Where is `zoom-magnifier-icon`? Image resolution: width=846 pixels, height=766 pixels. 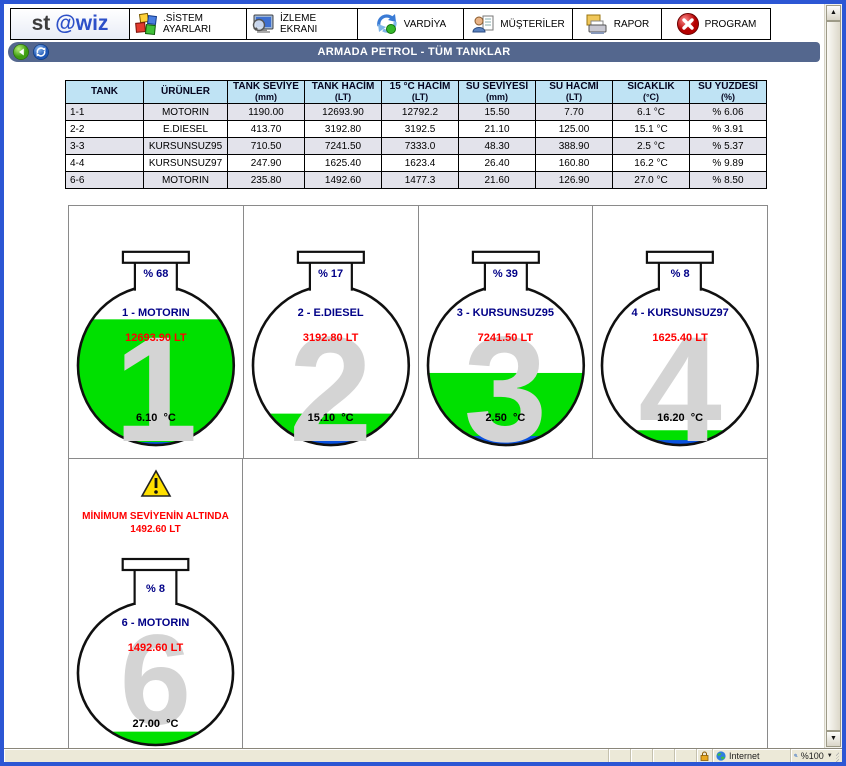
zoom-magnifier-icon is located at coordinates (796, 755).